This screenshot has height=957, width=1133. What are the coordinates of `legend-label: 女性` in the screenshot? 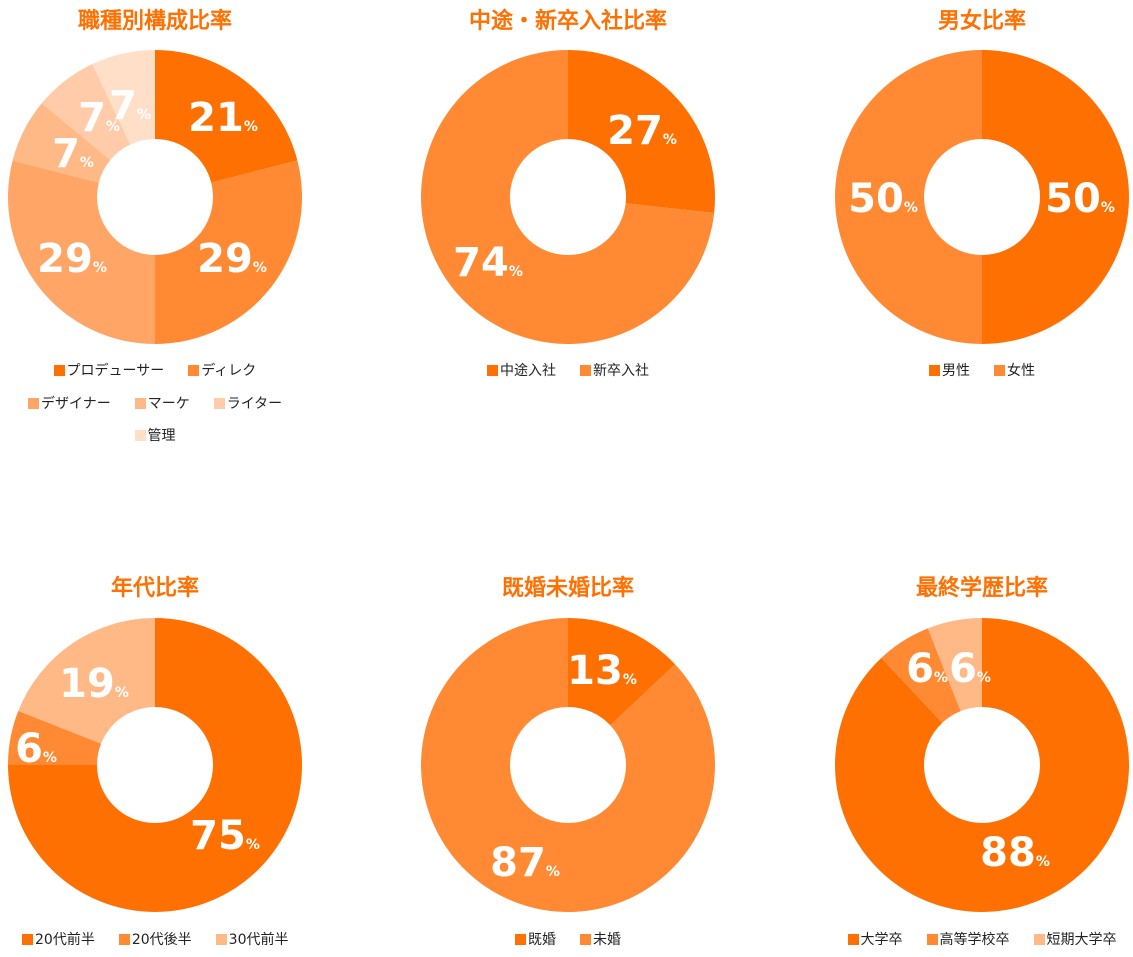 It's located at (1021, 371).